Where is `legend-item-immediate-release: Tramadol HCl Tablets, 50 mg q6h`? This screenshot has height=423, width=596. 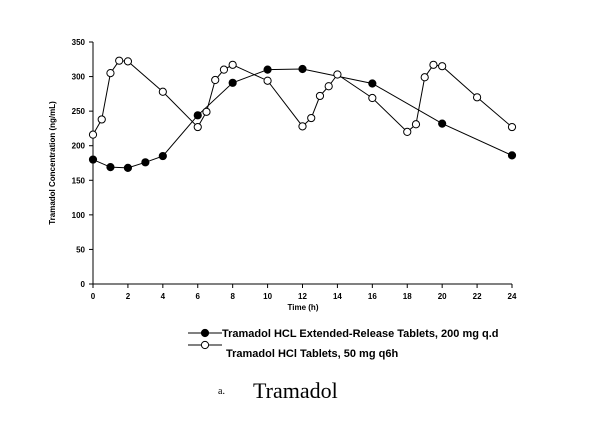
legend-item-immediate-release: Tramadol HCl Tablets, 50 mg q6h is located at coordinates (293, 350).